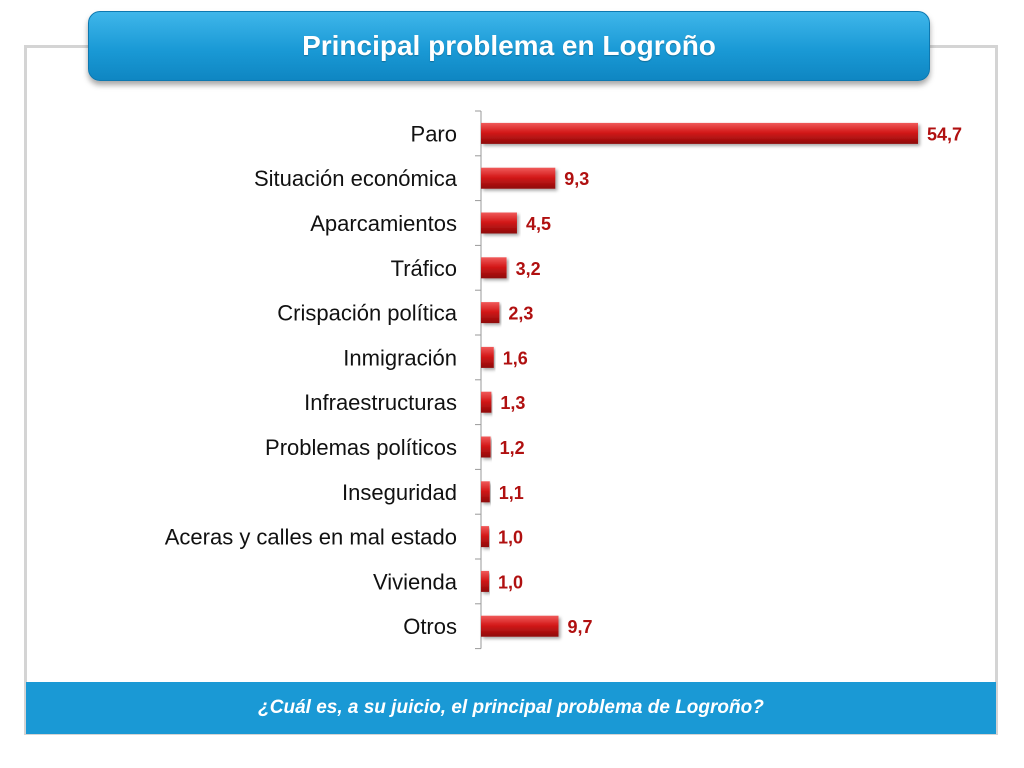 The height and width of the screenshot is (768, 1024). I want to click on value-label: 9,3, so click(576, 179).